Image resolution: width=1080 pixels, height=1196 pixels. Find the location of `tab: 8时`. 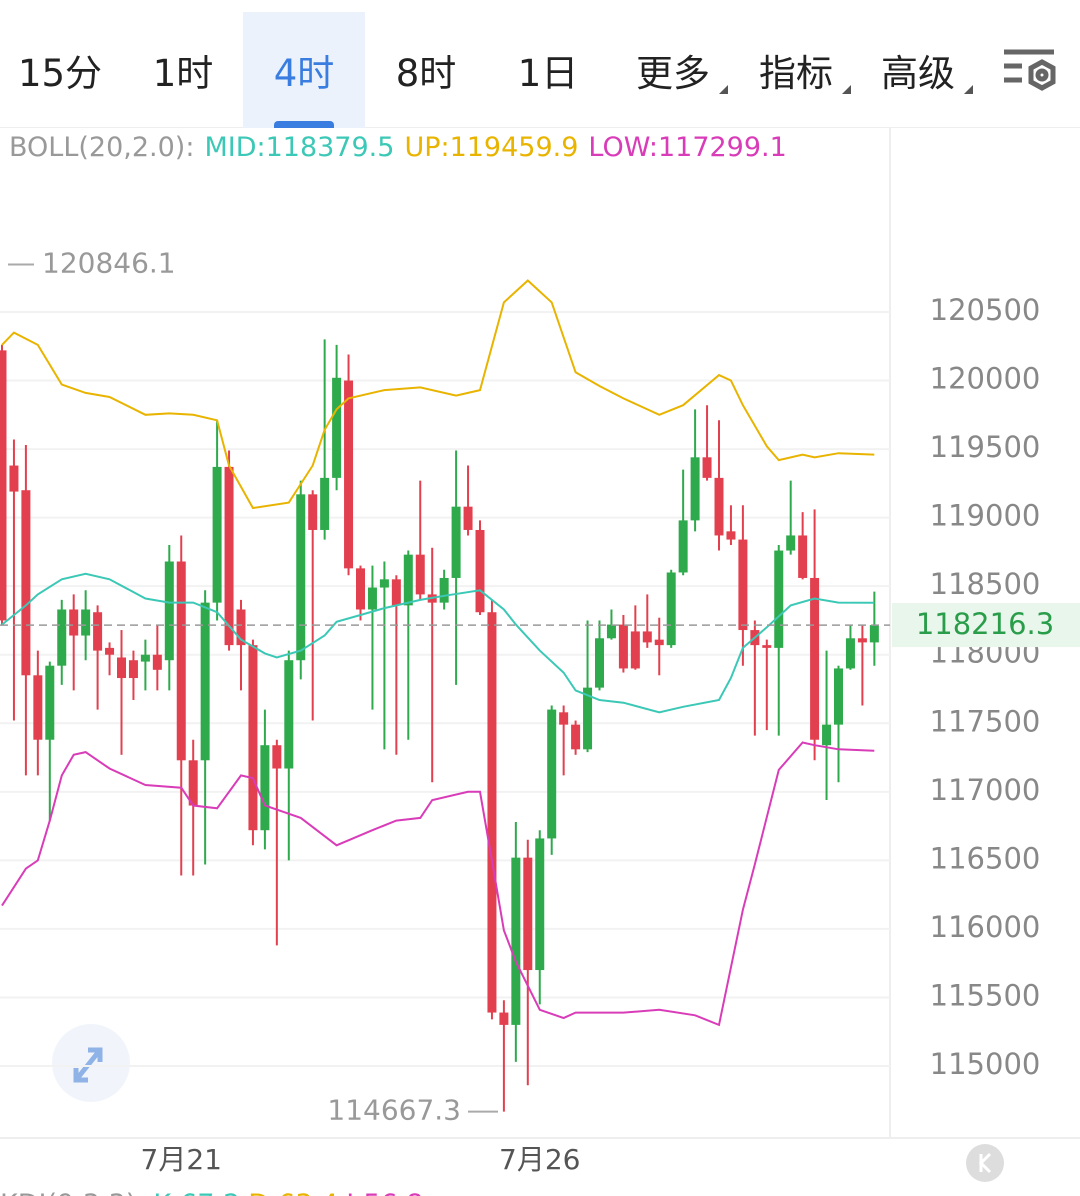

tab: 8时 is located at coordinates (426, 73).